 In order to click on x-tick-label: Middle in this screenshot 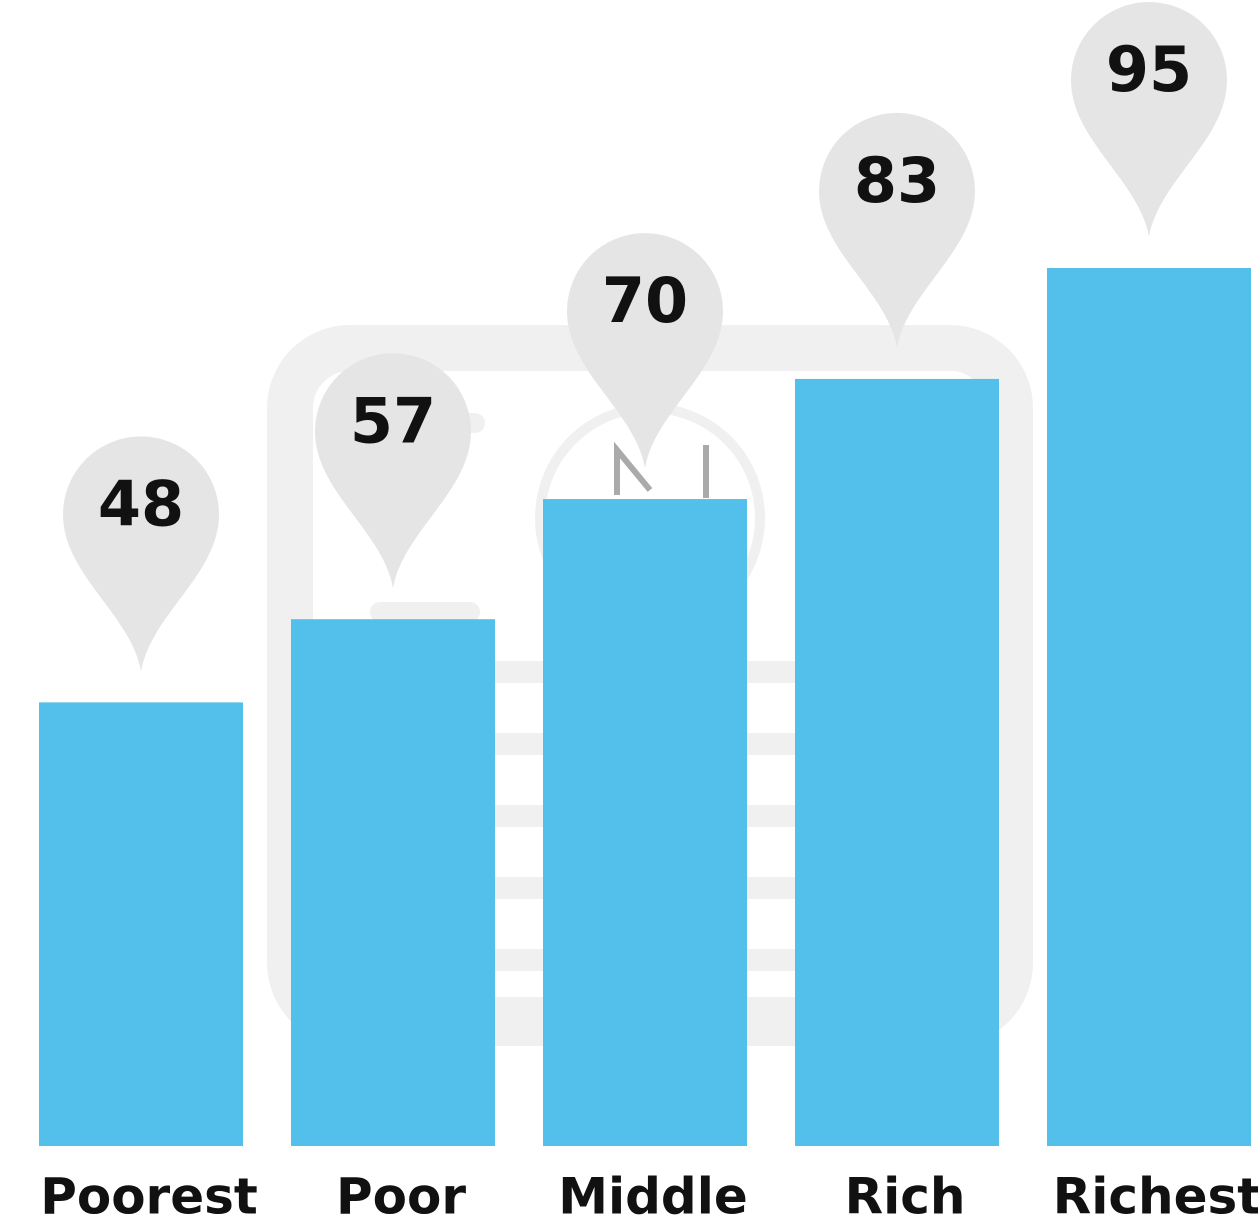, I will do `click(653, 1197)`.